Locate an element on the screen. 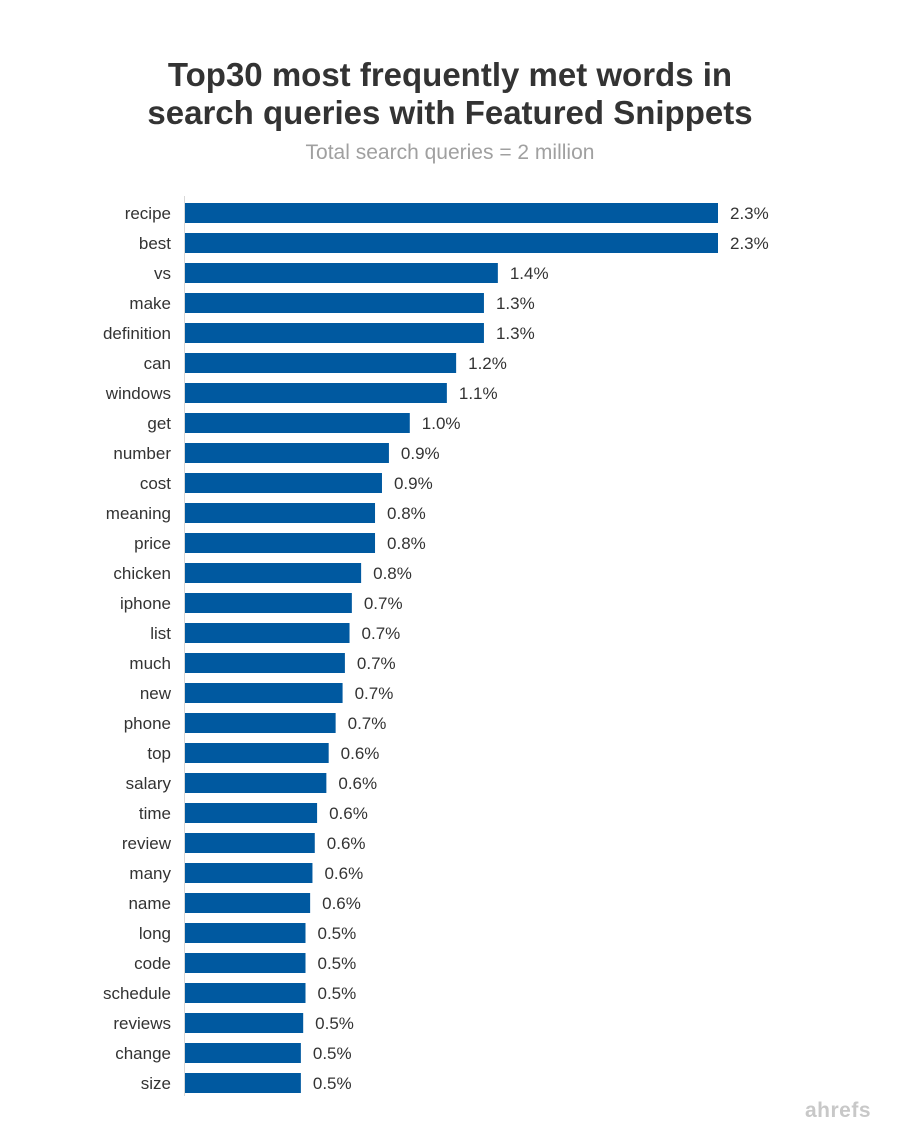 The height and width of the screenshot is (1147, 900). bar-make is located at coordinates (334, 303).